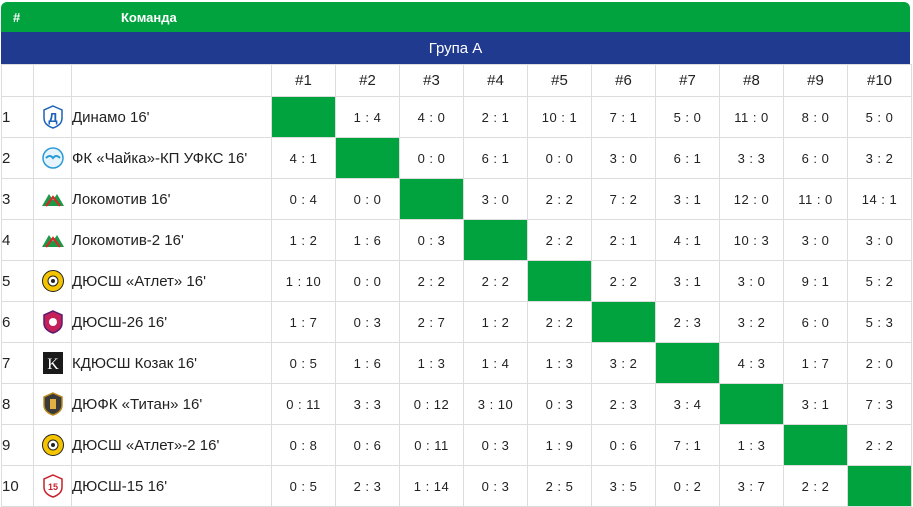 The width and height of the screenshot is (913, 507). What do you see at coordinates (815, 80) in the screenshot?
I see `opponent-column-header: #9` at bounding box center [815, 80].